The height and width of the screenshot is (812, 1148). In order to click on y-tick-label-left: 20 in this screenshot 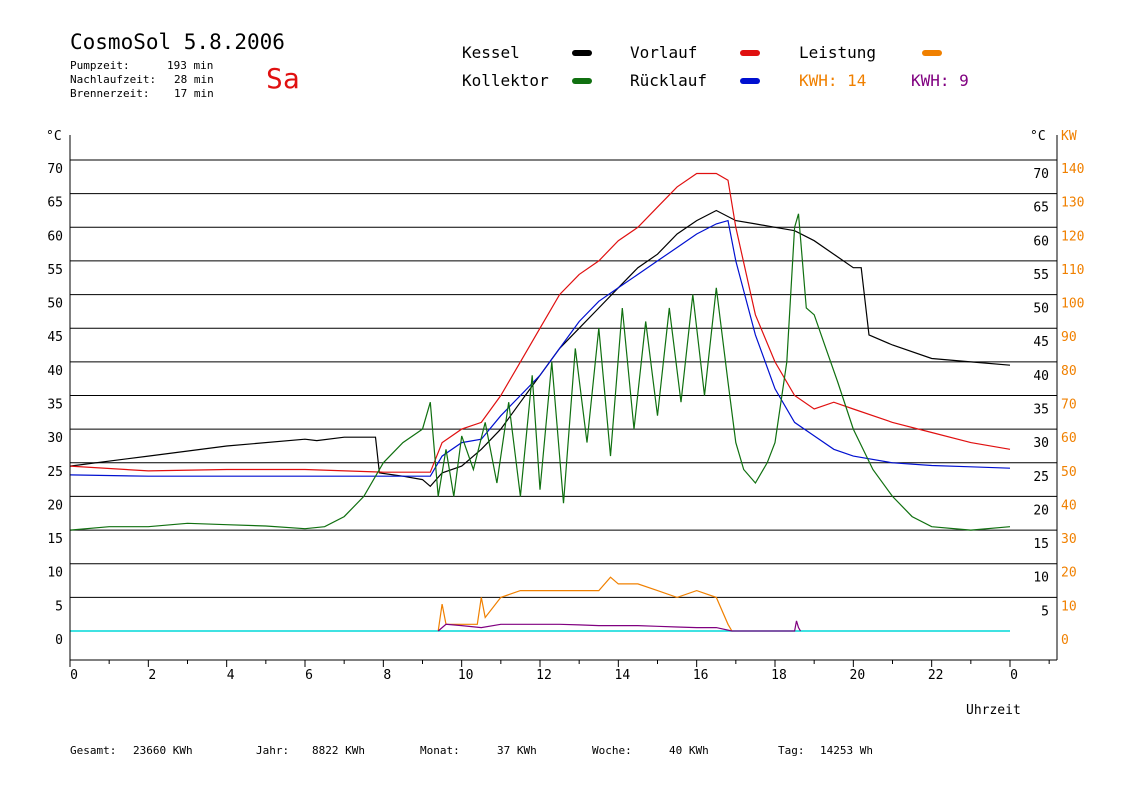, I will do `click(55, 505)`.